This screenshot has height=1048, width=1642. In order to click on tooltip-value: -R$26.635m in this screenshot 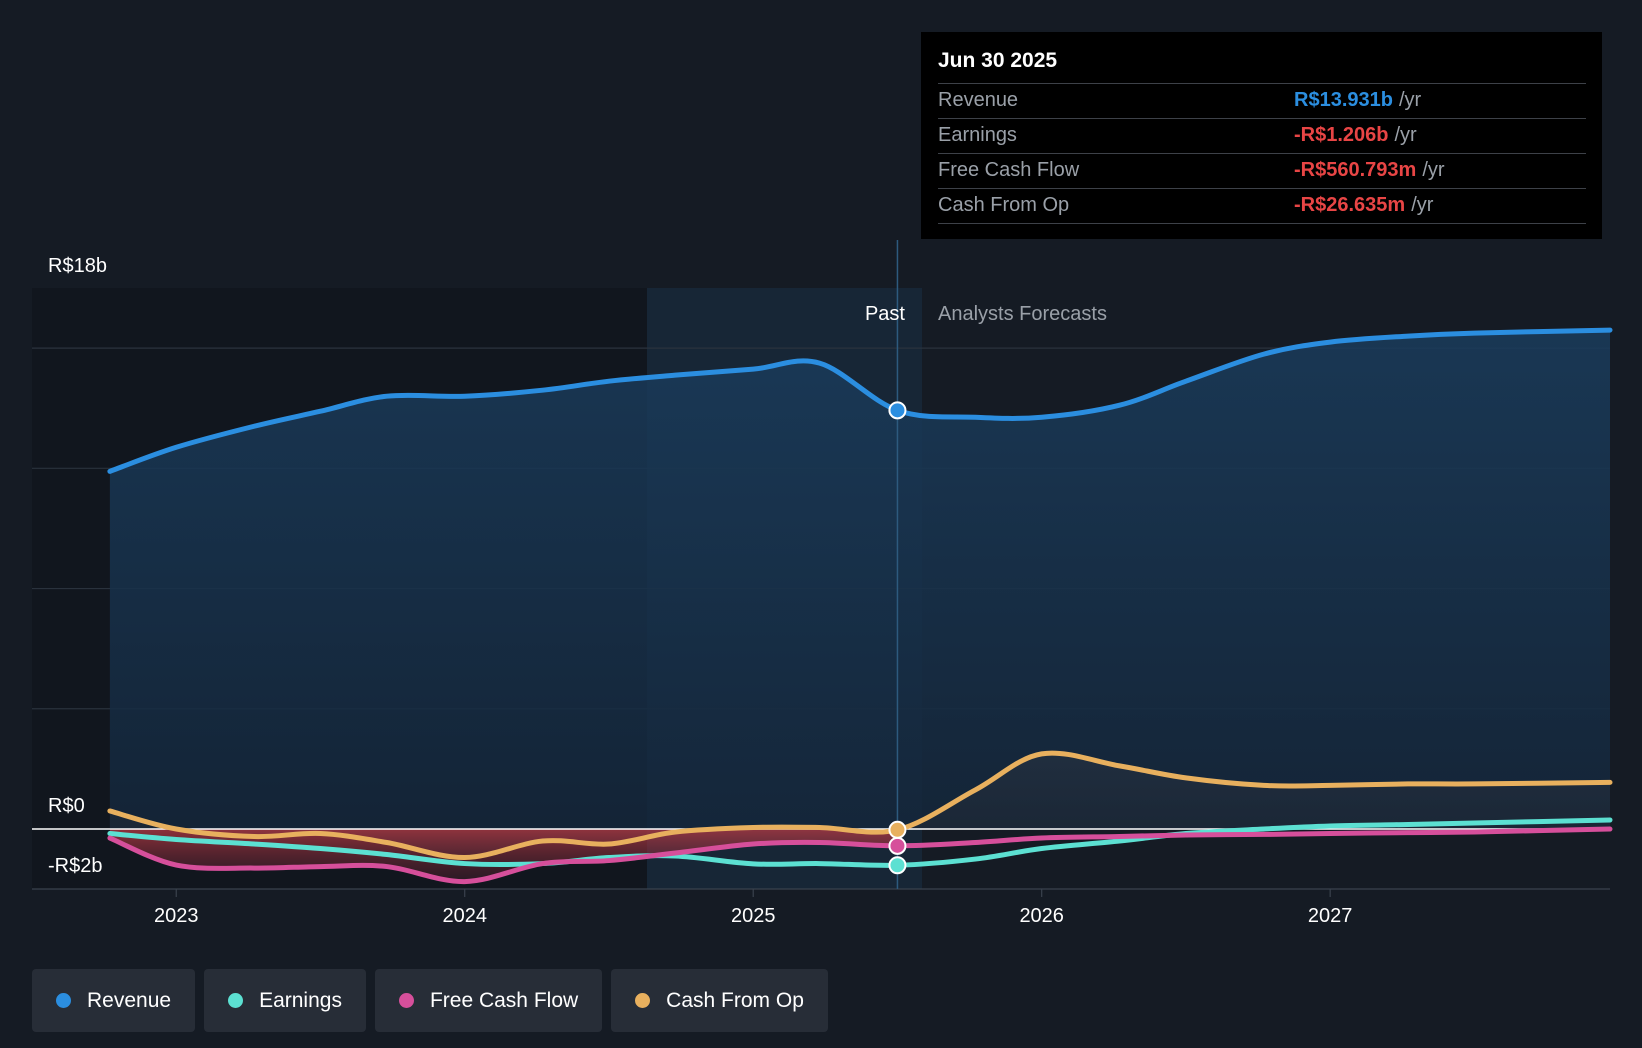, I will do `click(1350, 205)`.